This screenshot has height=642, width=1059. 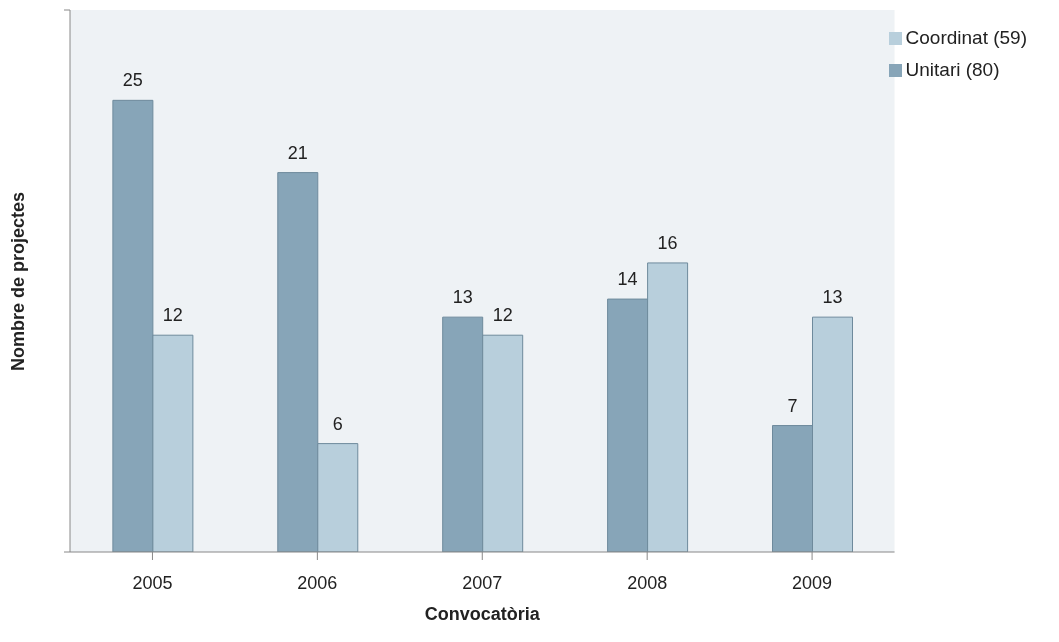 I want to click on data-label: 14, so click(x=627, y=279).